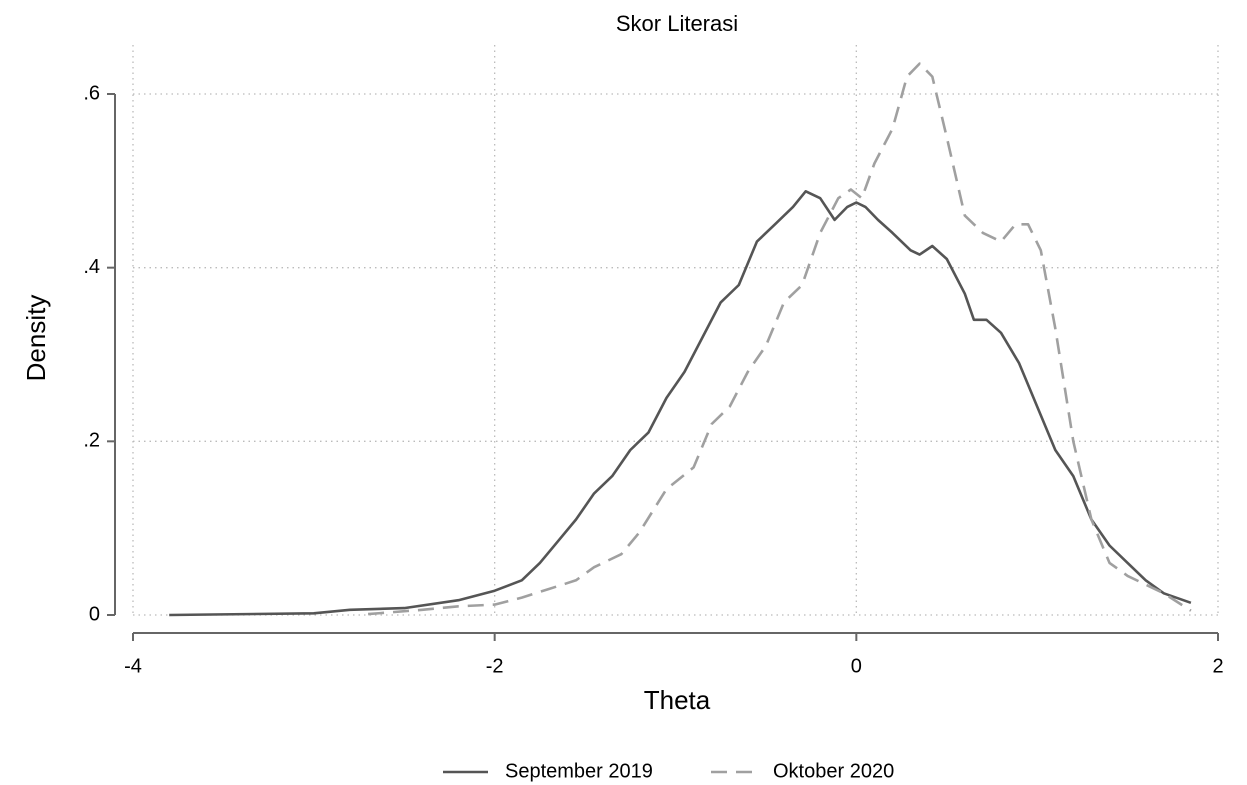 This screenshot has width=1247, height=785. Describe the element at coordinates (856, 666) in the screenshot. I see `x-tick-label: 0` at that location.